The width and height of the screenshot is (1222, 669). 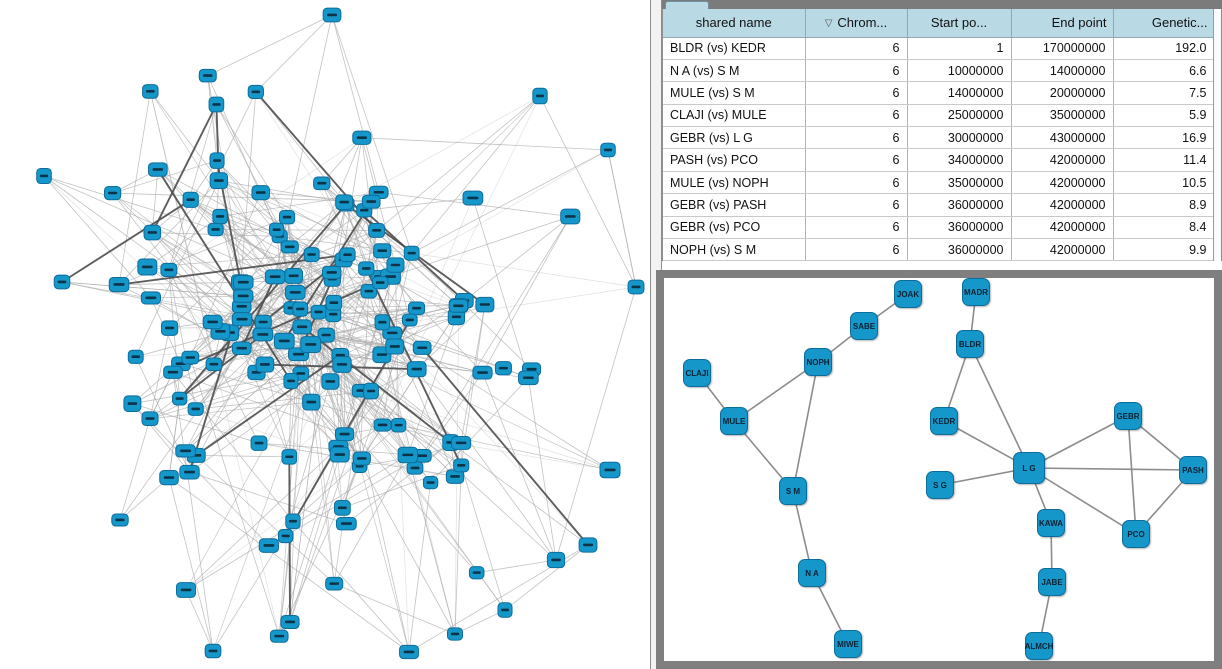 I want to click on table-cell: 34000000, so click(x=959, y=160).